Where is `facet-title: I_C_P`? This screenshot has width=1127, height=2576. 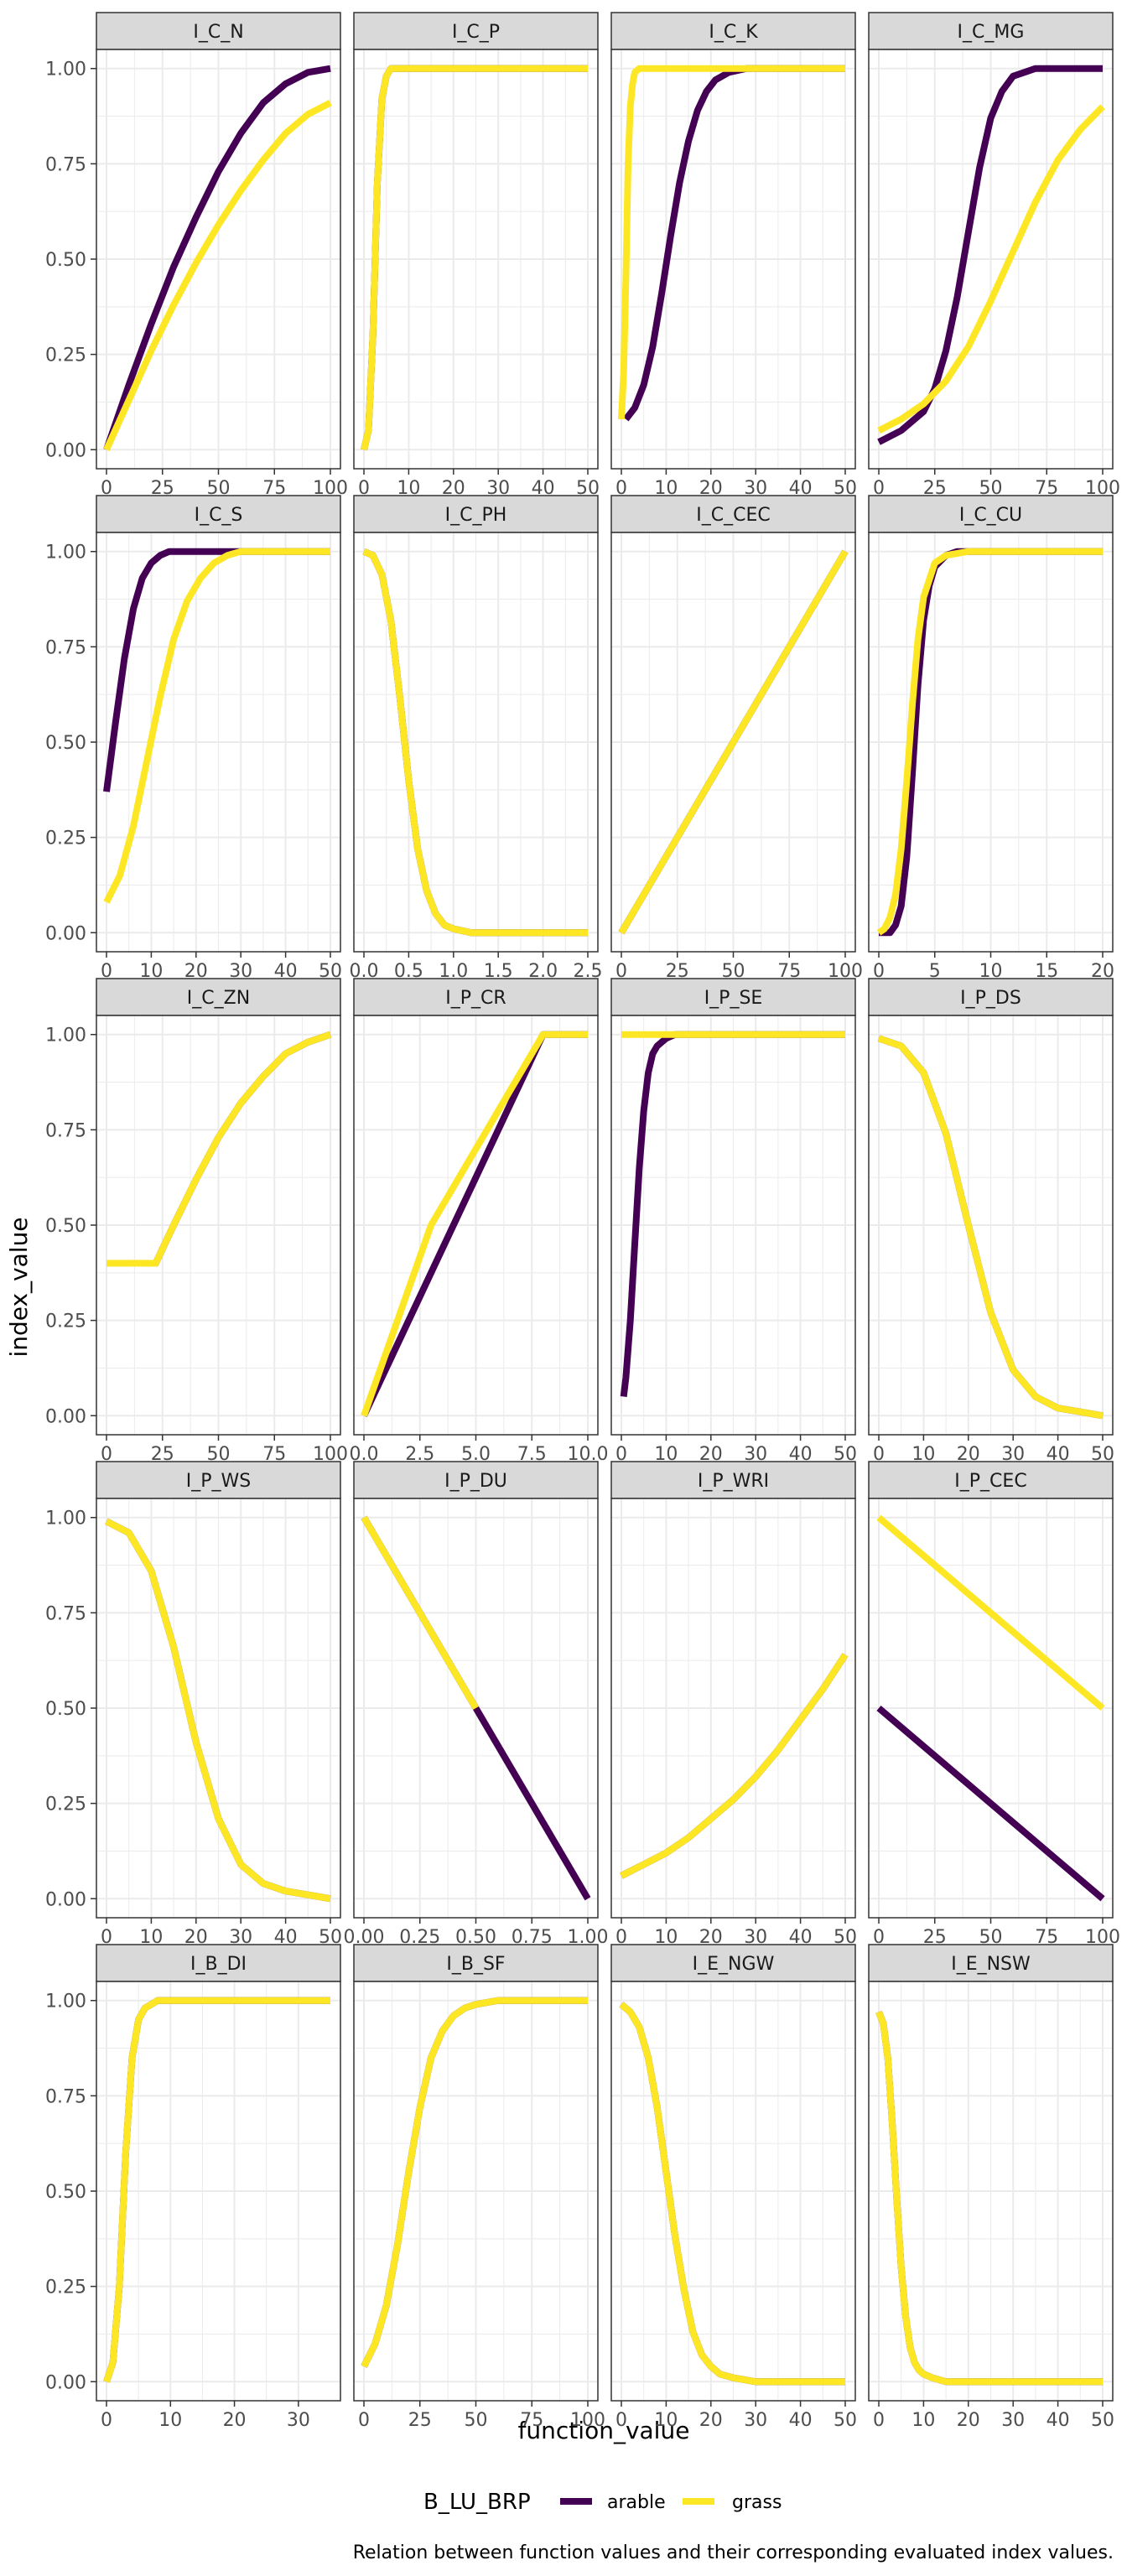
facet-title: I_C_P is located at coordinates (476, 32).